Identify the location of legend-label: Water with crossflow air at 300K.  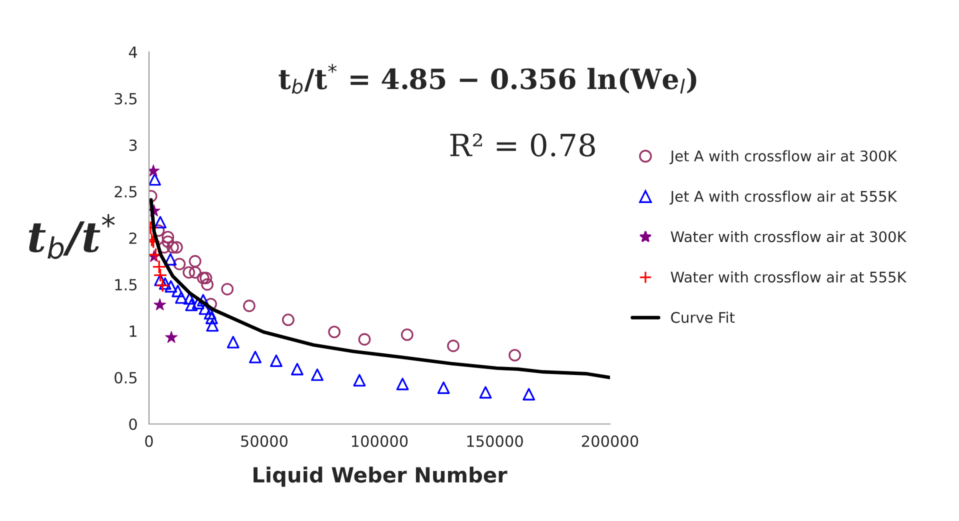
(788, 236).